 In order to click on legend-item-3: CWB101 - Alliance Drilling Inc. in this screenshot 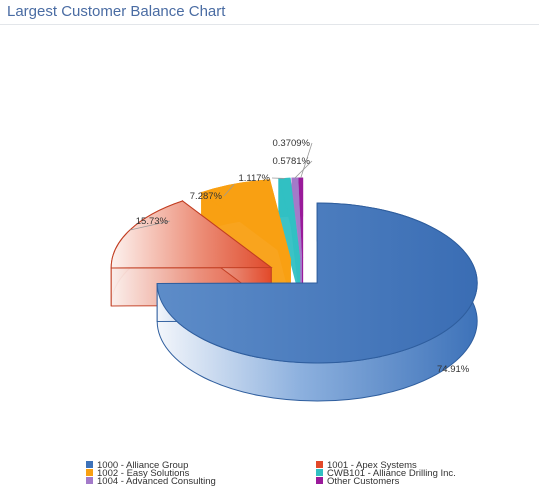, I will do `click(386, 474)`.